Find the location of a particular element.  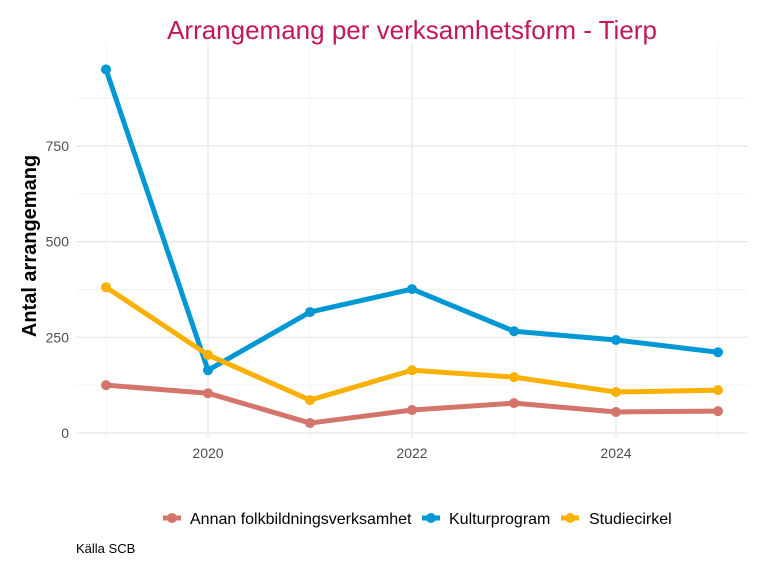

legend-label: Kulturprogram is located at coordinates (499, 519).